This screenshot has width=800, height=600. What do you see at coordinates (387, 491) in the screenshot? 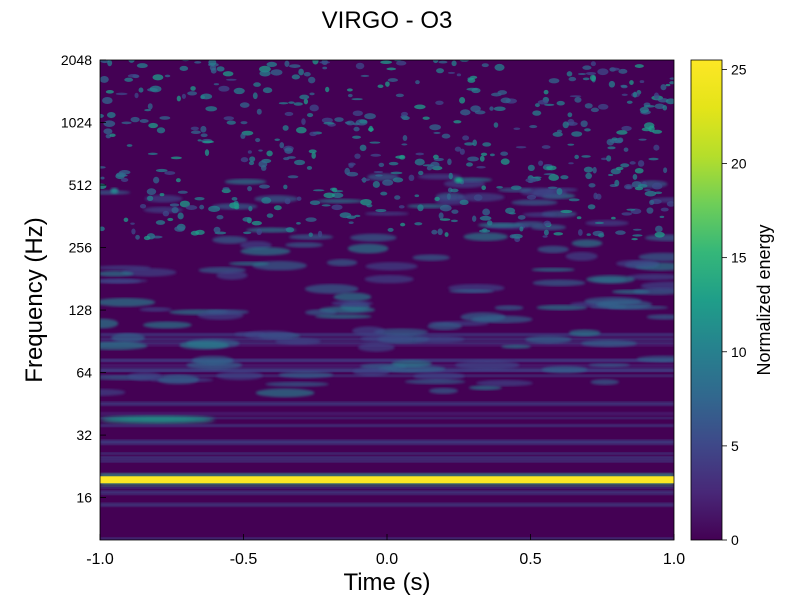
I see `noise-stripe` at bounding box center [387, 491].